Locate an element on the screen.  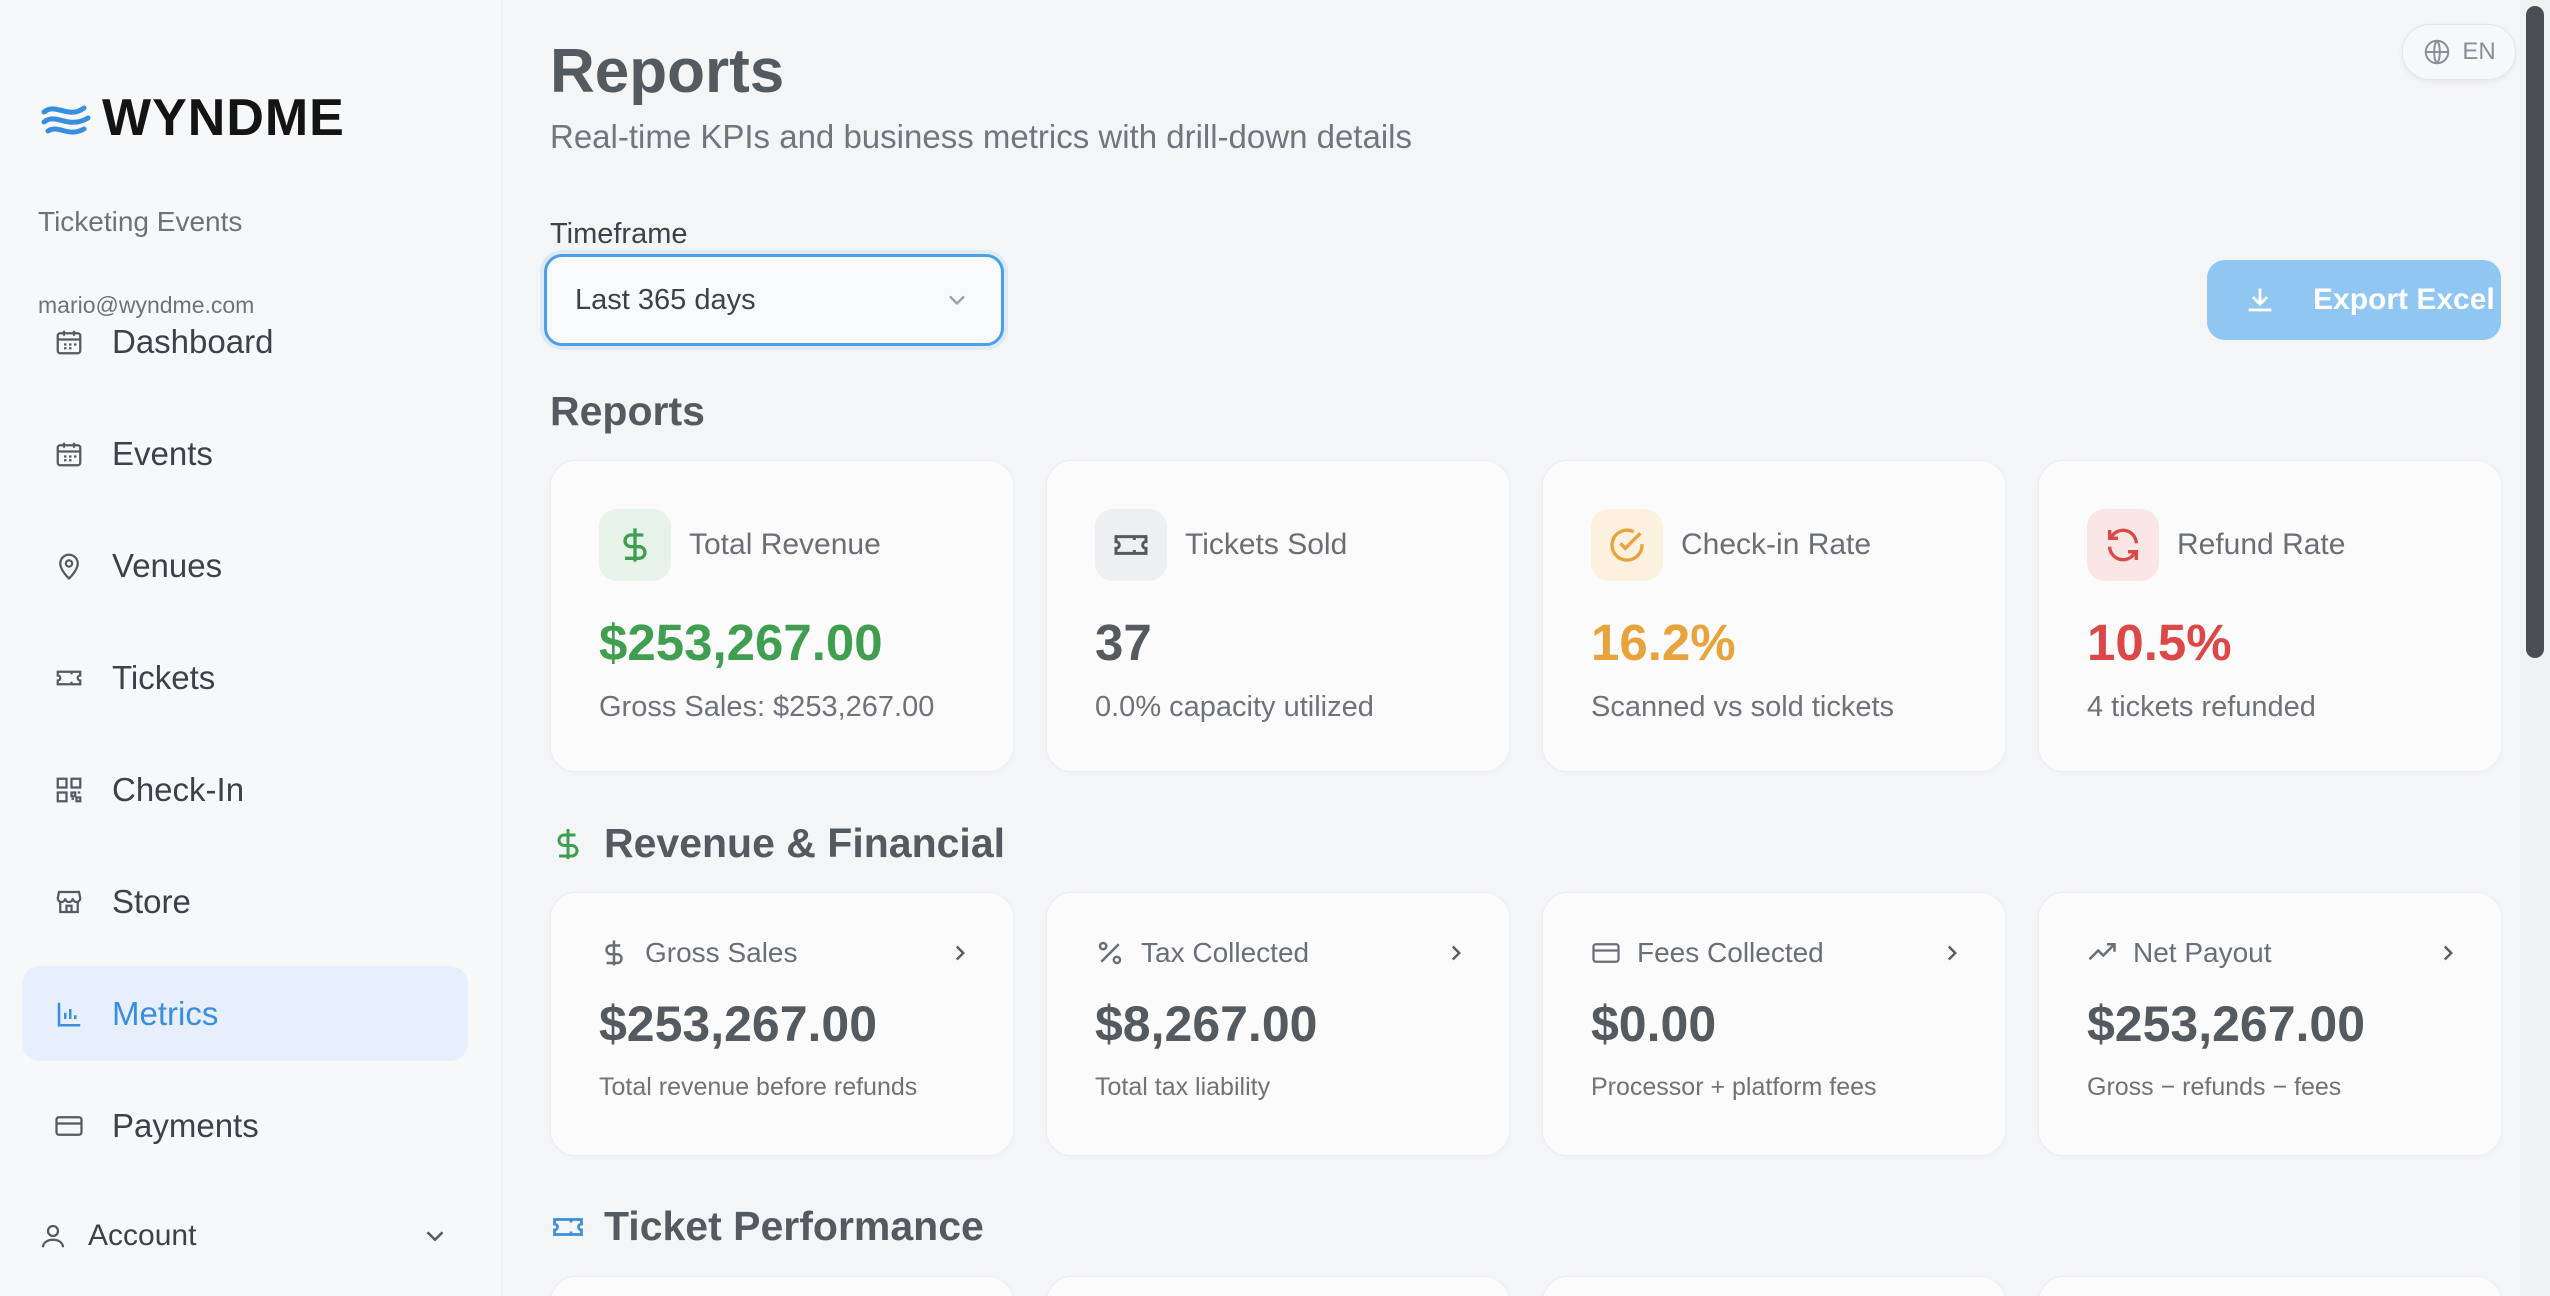
sidebar-item-label: Tickets is located at coordinates (164, 677).